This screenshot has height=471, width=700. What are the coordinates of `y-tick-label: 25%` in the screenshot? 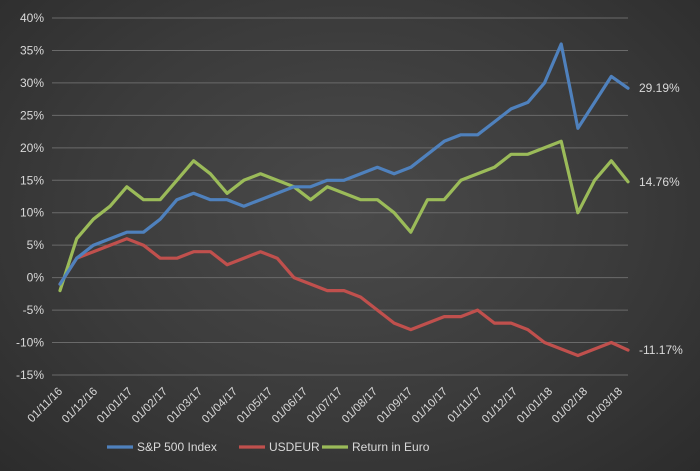 It's located at (32, 115).